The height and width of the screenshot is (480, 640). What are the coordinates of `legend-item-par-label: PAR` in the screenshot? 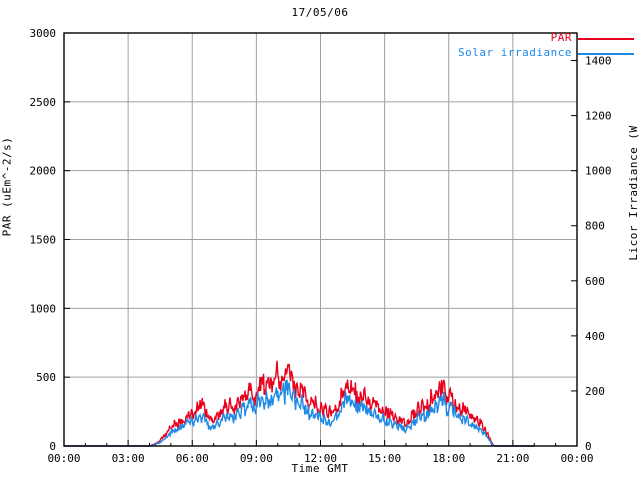 It's located at (561, 37).